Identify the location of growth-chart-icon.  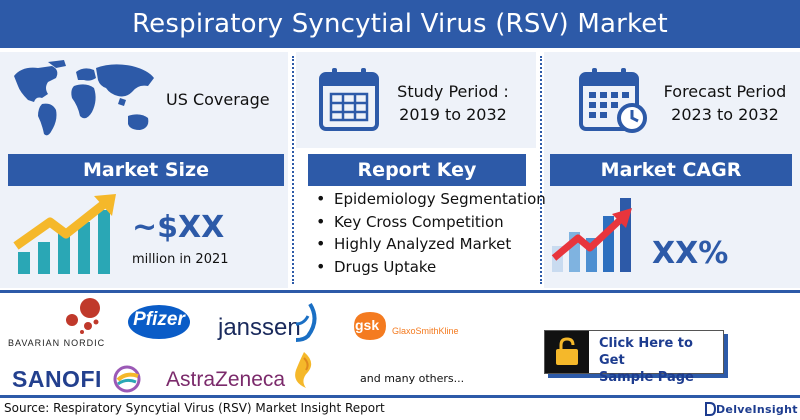
(64, 234).